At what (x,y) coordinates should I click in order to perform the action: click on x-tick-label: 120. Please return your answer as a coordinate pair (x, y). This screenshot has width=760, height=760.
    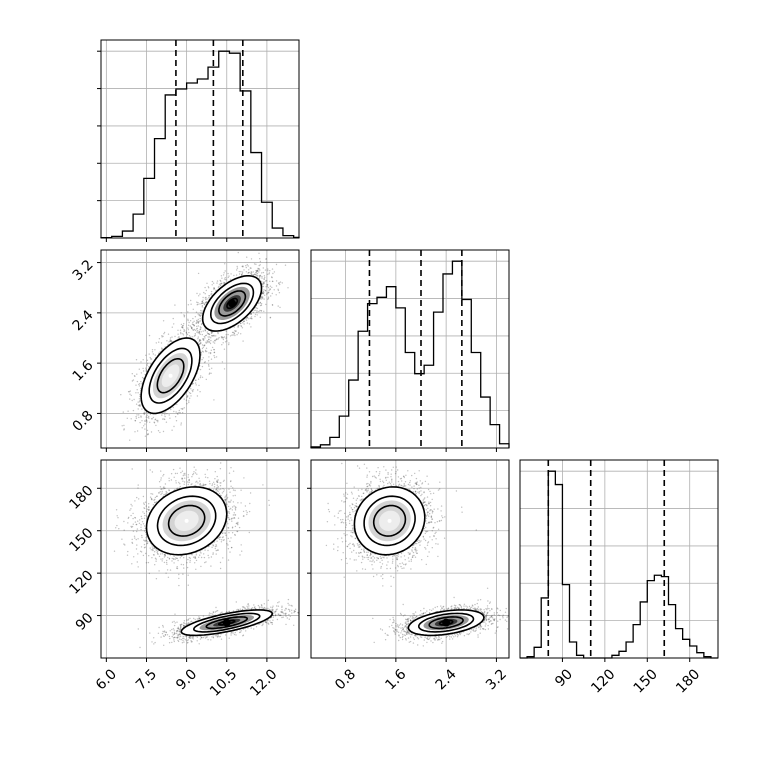
    Looking at the image, I should click on (603, 681).